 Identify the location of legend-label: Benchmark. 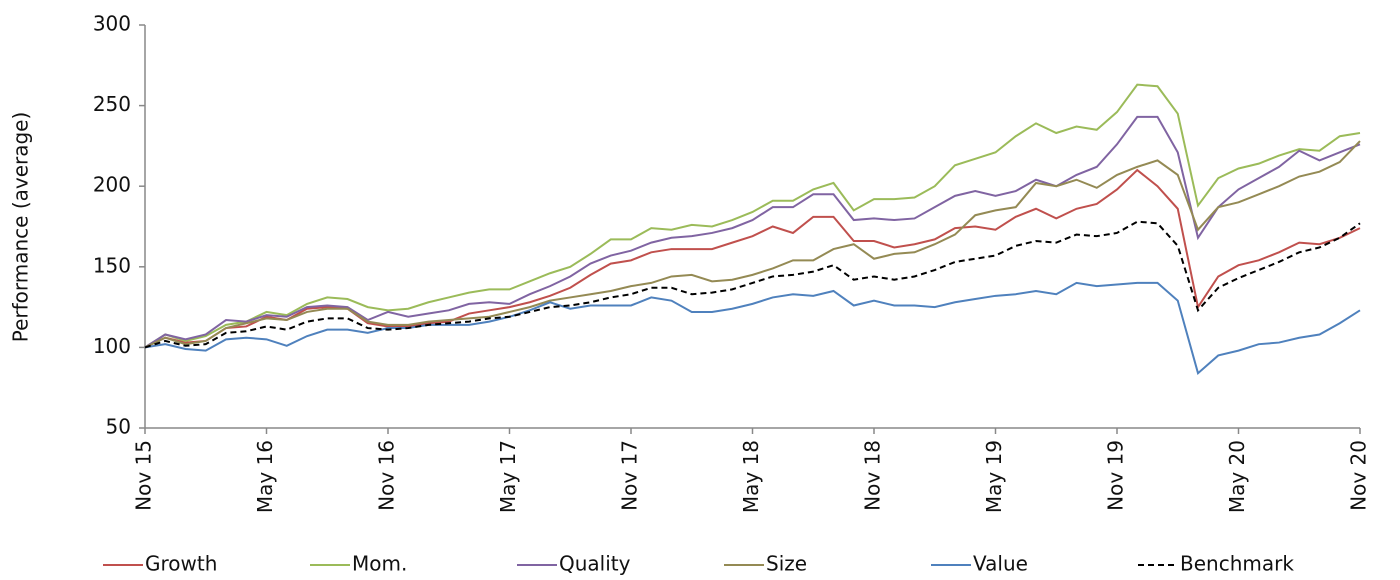
(1237, 564).